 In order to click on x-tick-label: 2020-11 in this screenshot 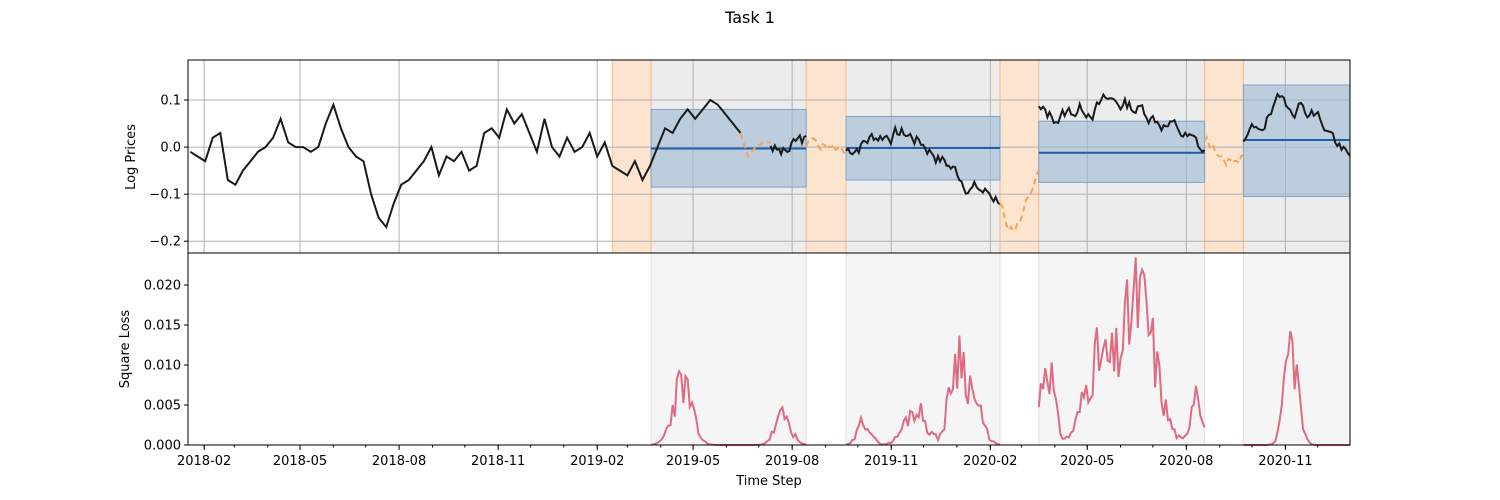, I will do `click(1285, 461)`.